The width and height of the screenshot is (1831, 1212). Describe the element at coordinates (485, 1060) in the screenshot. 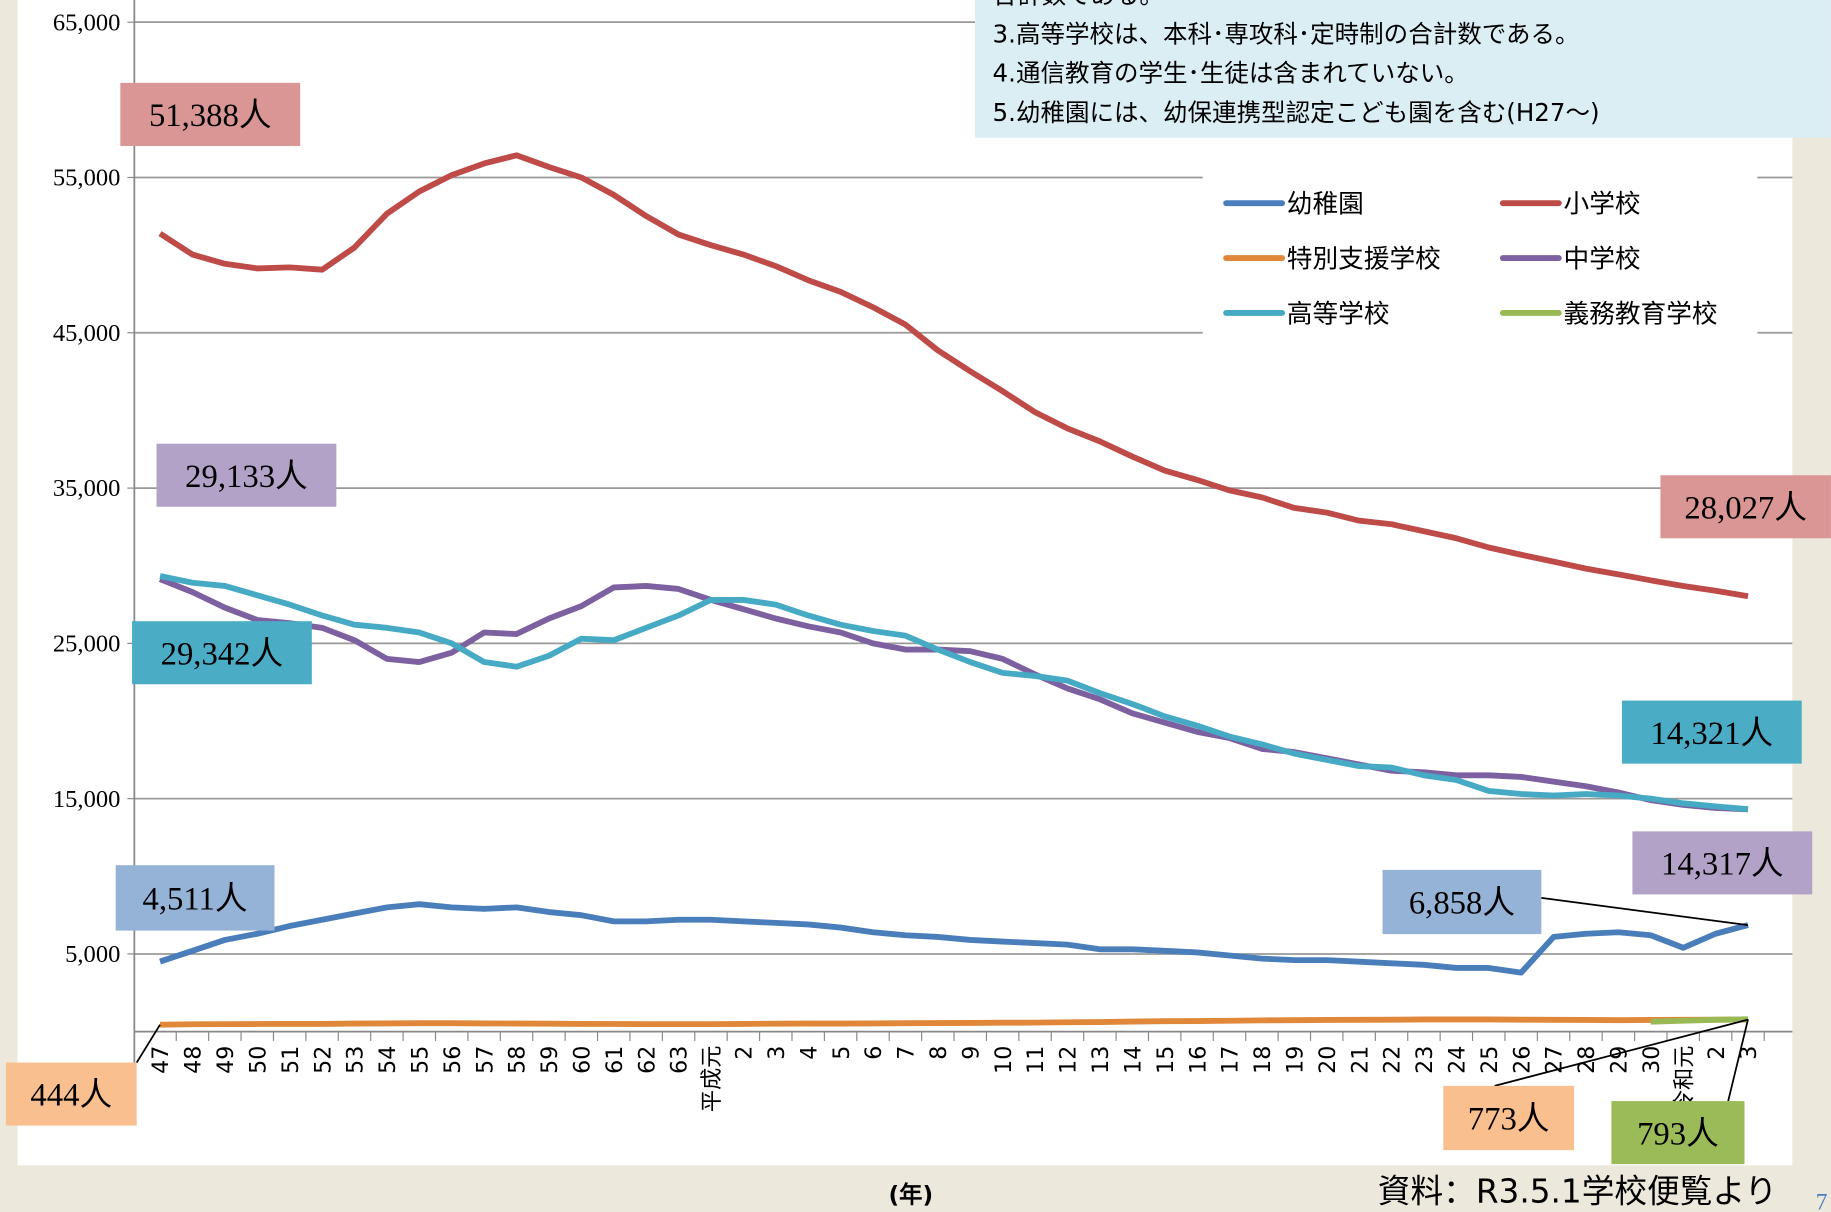

I see `x-tick-label: 57` at that location.